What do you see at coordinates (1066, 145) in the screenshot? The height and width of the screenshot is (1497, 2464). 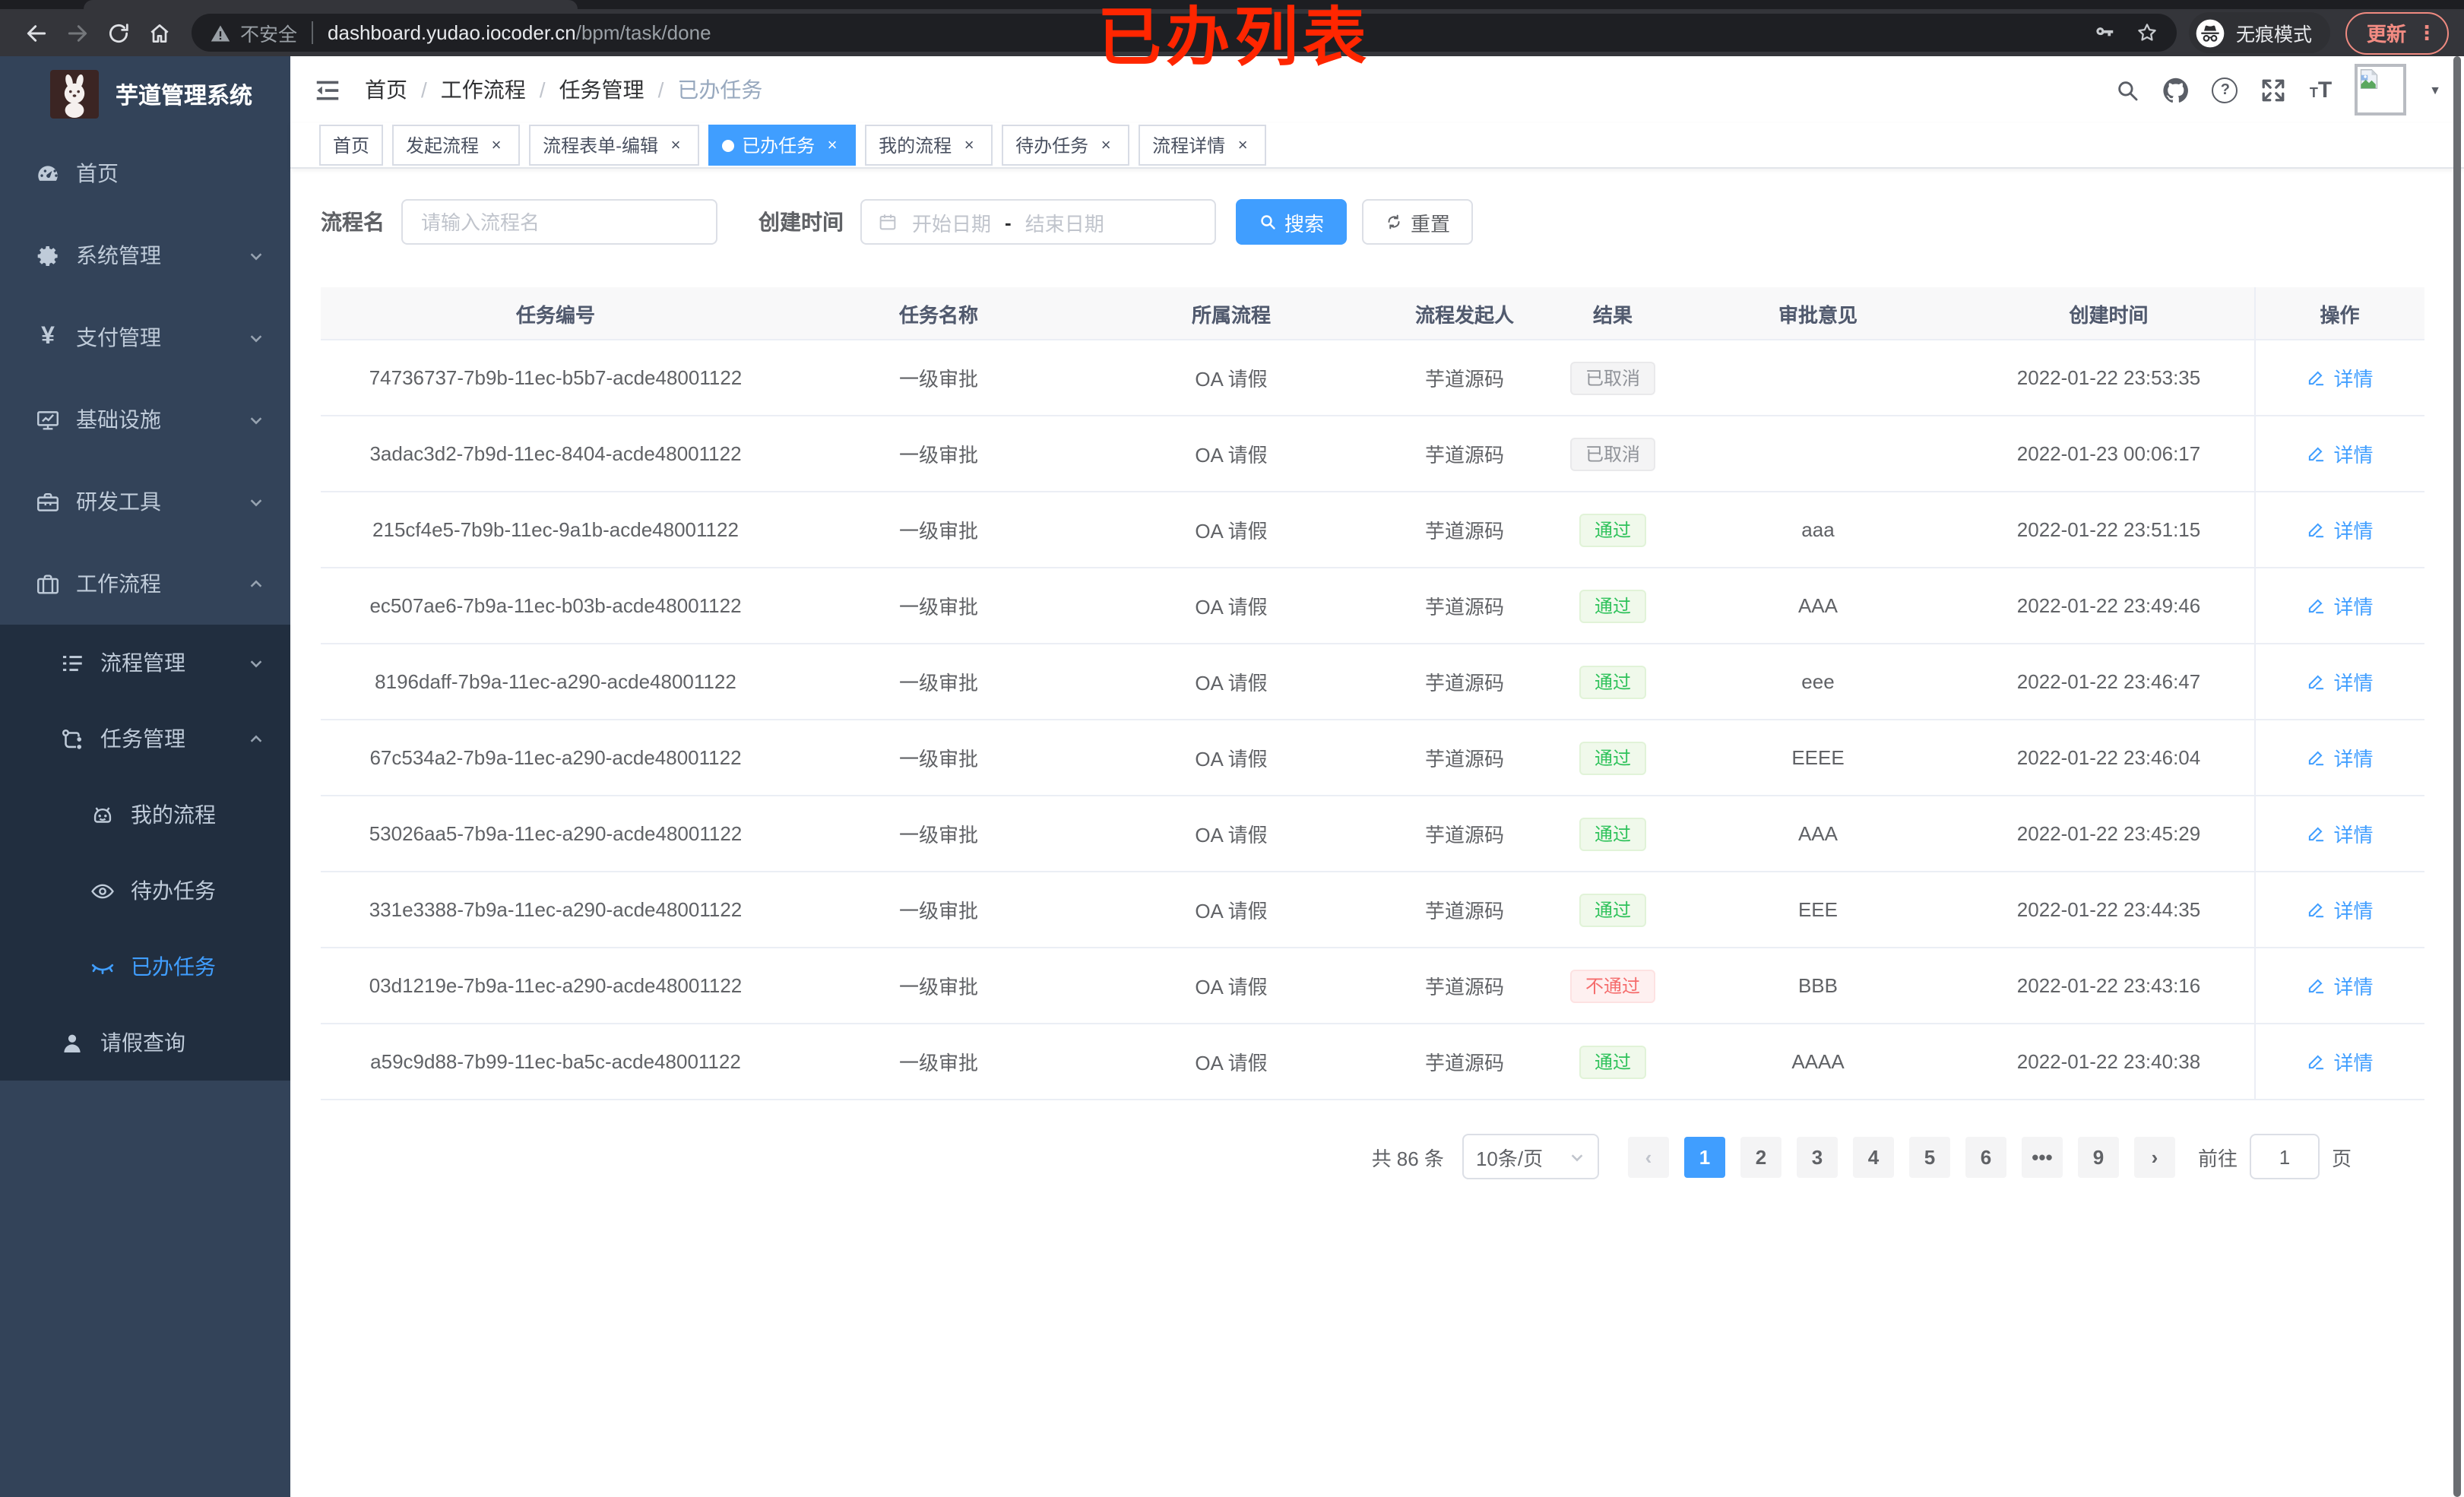 I see `tab-待办任务: 待办任务 ×` at bounding box center [1066, 145].